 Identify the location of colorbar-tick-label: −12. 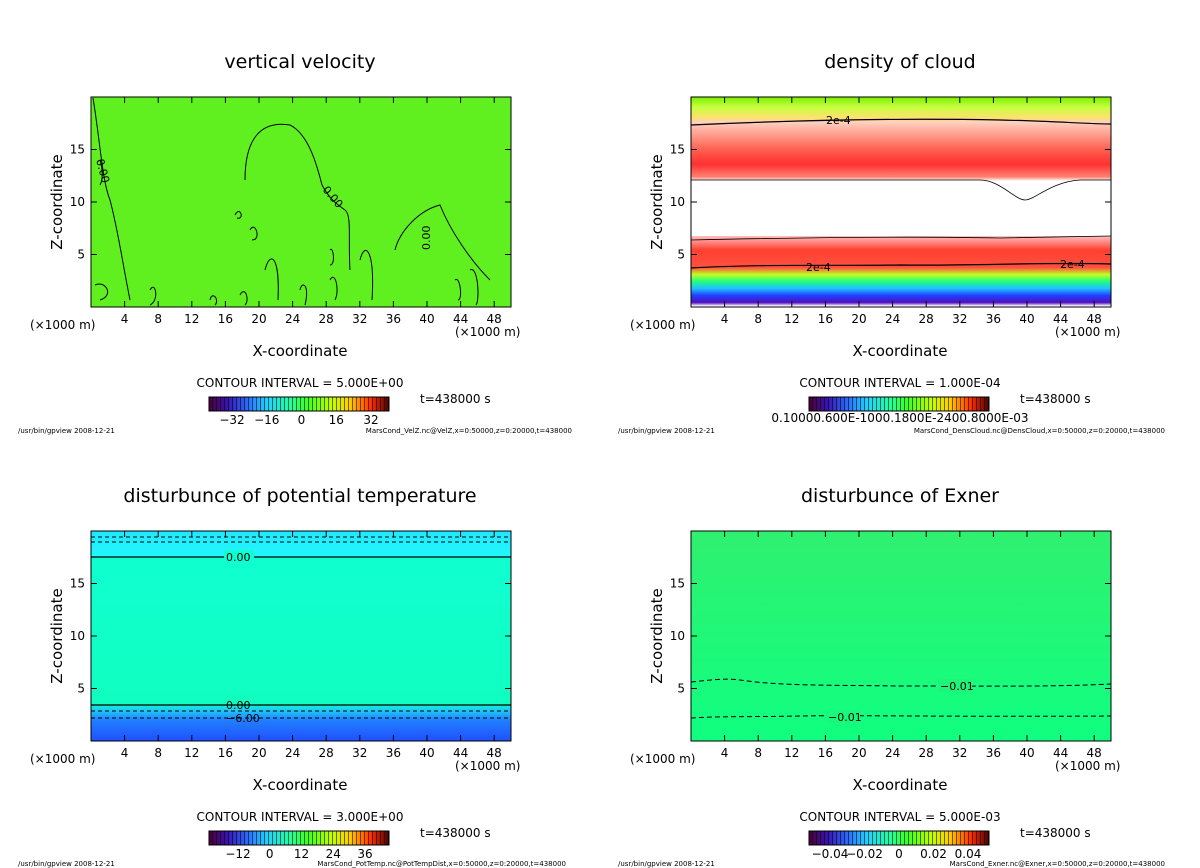
(237, 854).